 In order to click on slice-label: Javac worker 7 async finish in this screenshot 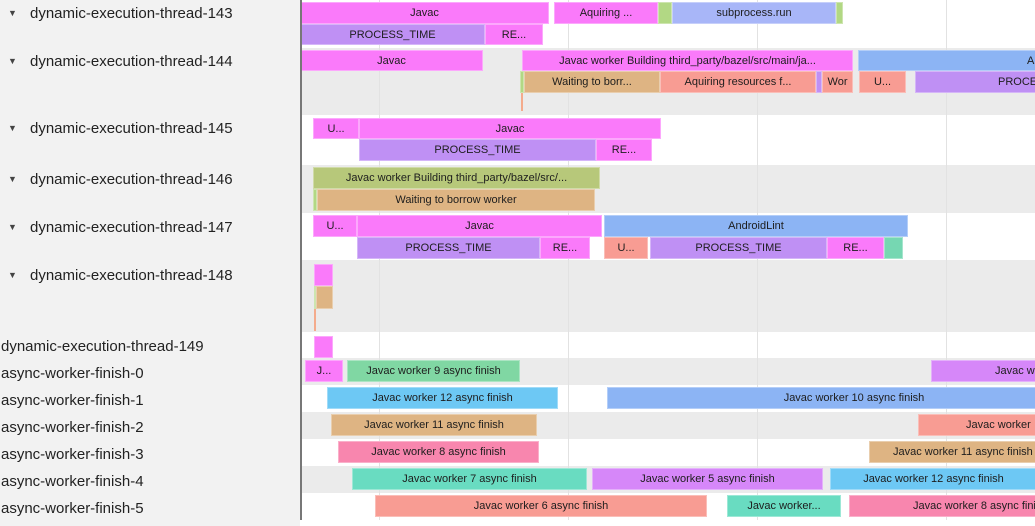, I will do `click(469, 479)`.